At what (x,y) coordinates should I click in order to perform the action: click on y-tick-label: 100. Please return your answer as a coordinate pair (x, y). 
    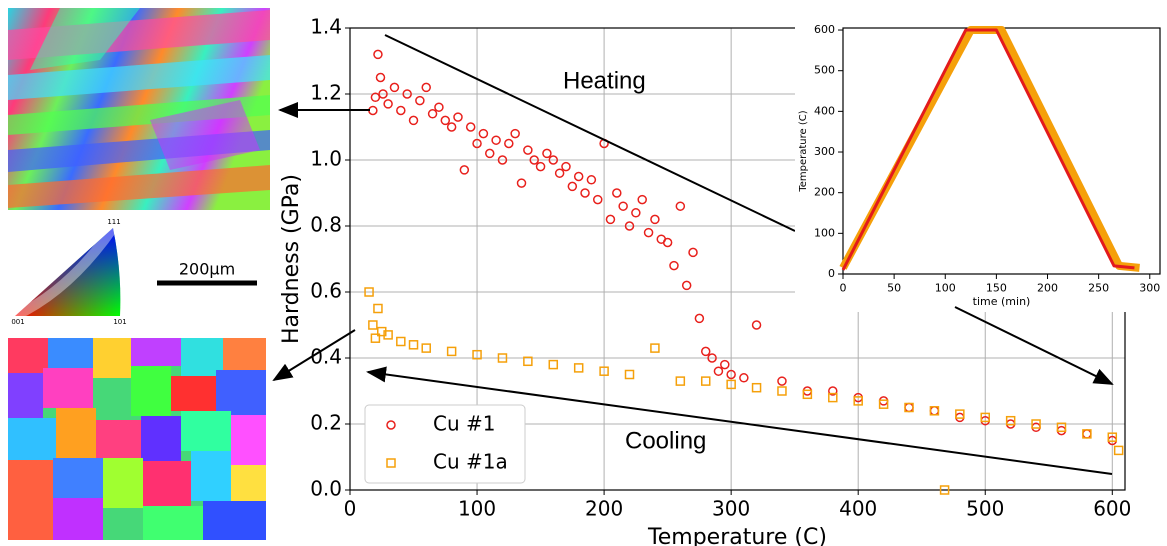
    Looking at the image, I should click on (824, 232).